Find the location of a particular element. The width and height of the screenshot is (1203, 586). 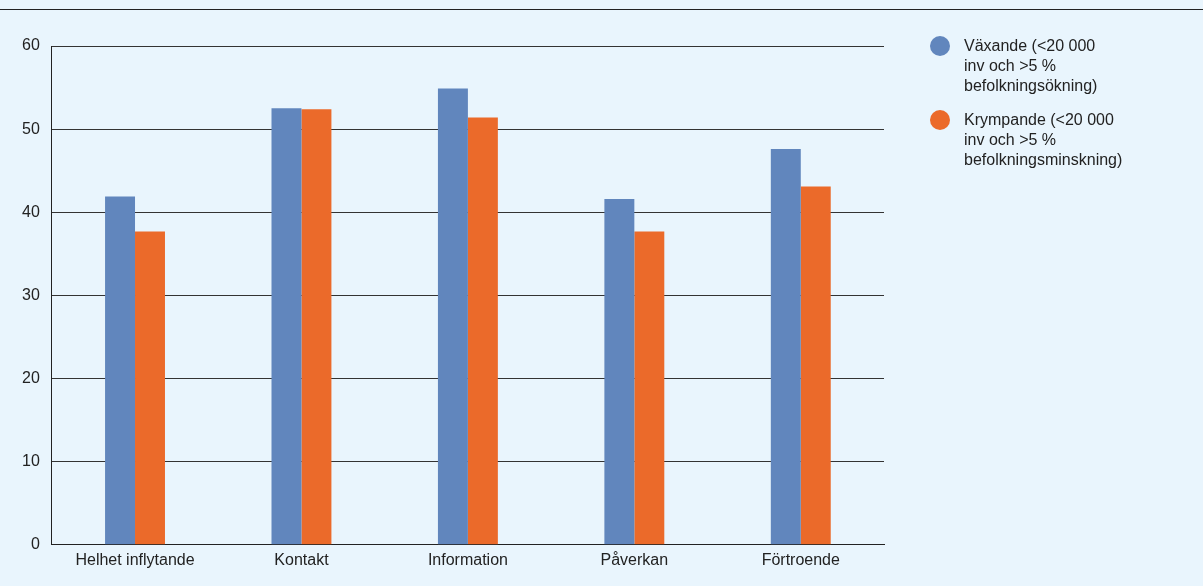

x-tick-label: Påverkan is located at coordinates (634, 559).